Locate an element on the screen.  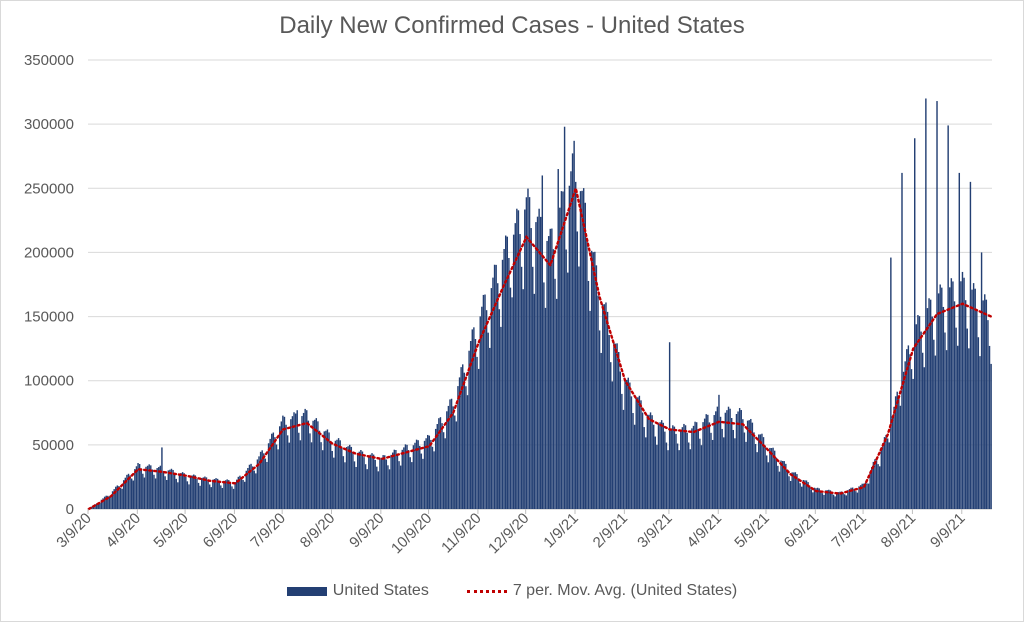
x-tick-label: 3/9/21 is located at coordinates (655, 531).